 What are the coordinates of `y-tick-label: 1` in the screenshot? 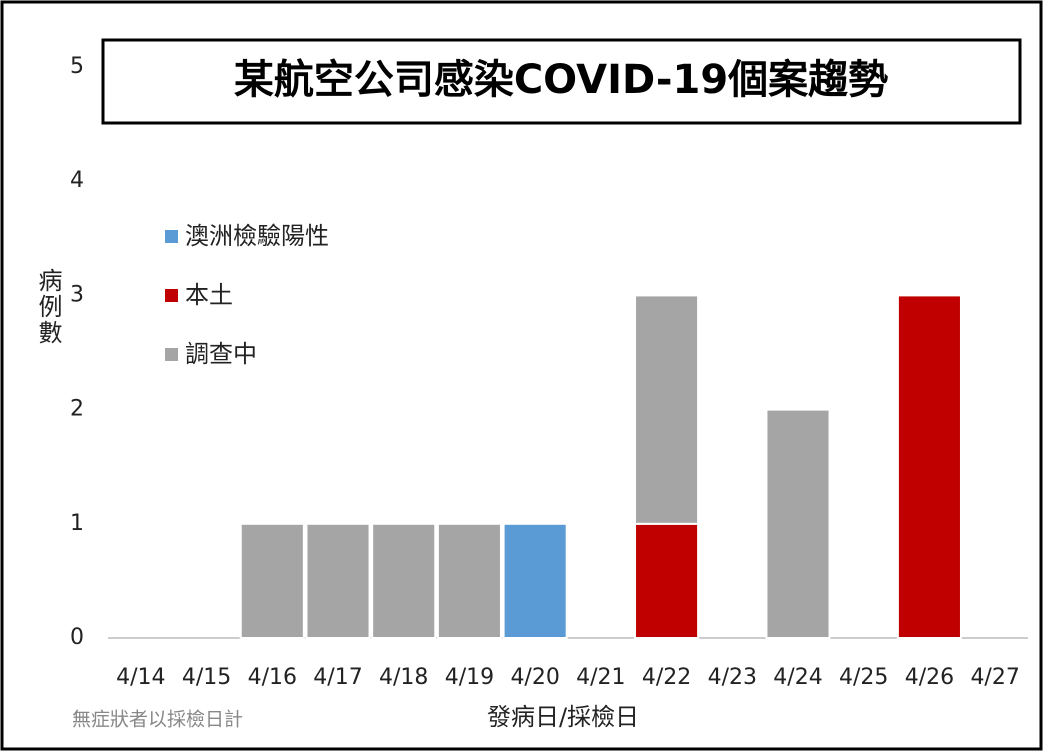 It's located at (77, 523).